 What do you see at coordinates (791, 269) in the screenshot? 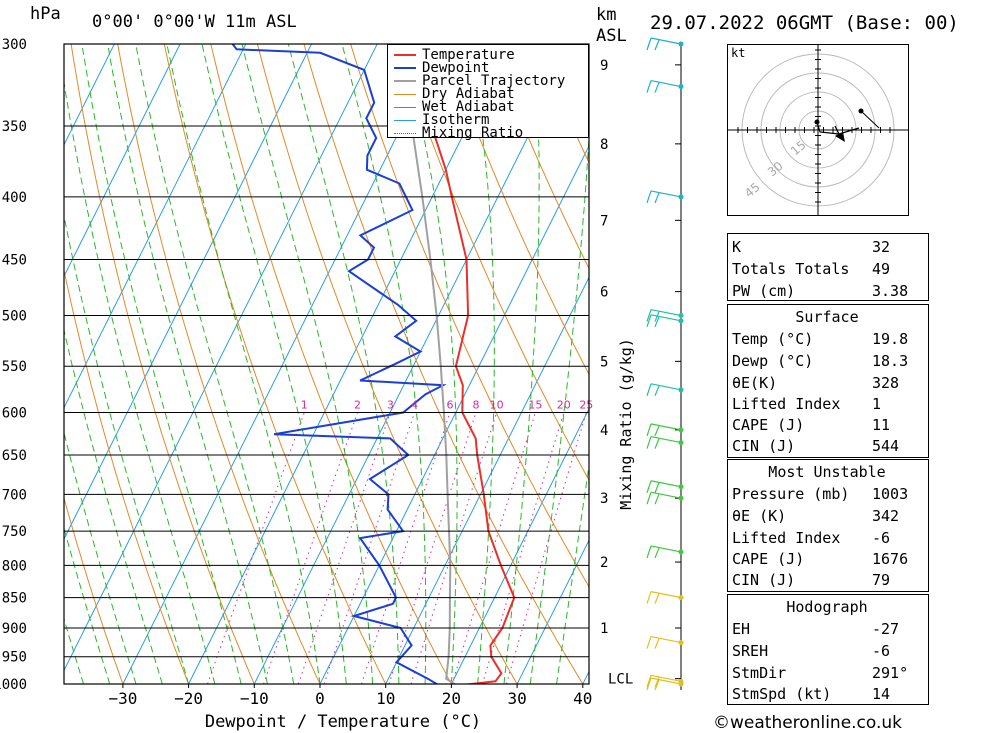
I see `index-tt-label: Totals Totals` at bounding box center [791, 269].